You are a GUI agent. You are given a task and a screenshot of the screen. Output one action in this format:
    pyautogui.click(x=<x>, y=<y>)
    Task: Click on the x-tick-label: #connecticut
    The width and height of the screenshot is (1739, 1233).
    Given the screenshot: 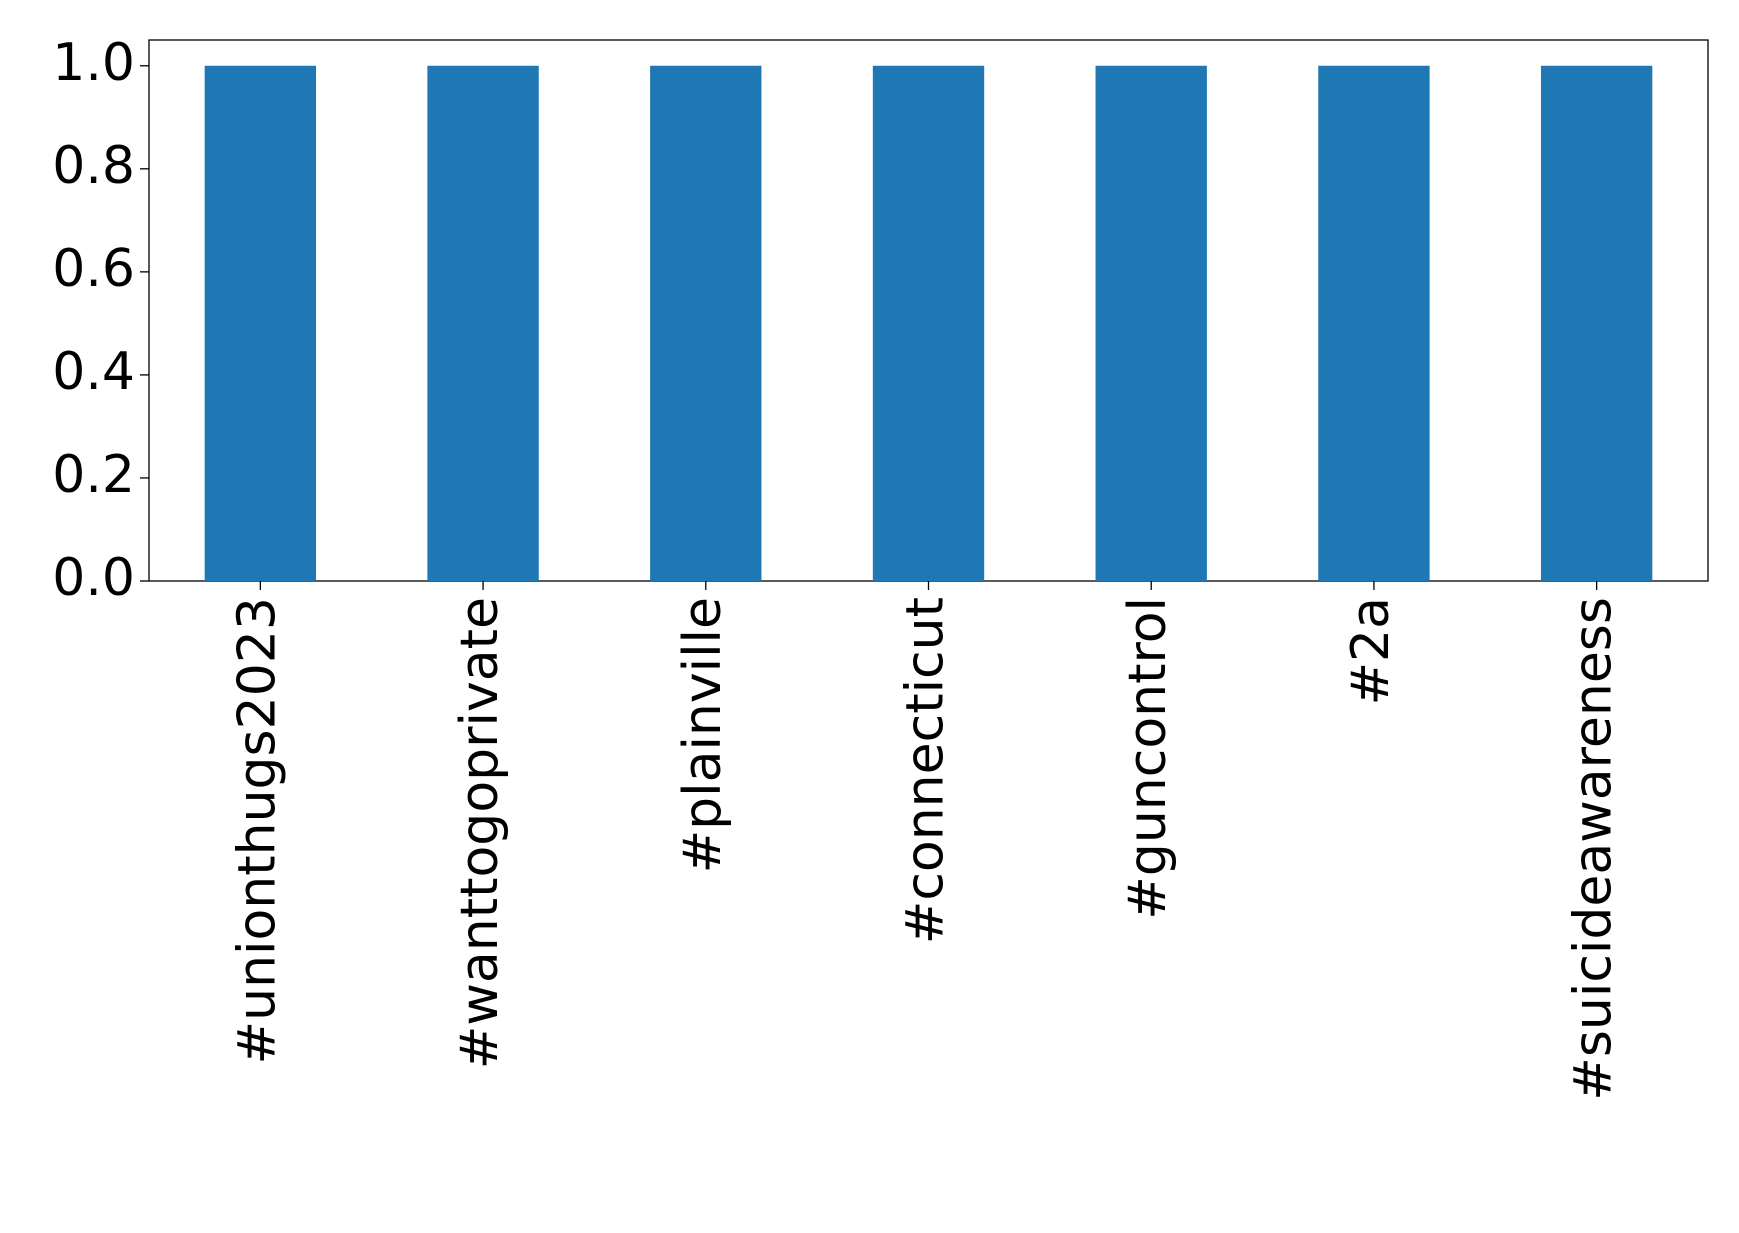 What is the action you would take?
    pyautogui.click(x=926, y=770)
    